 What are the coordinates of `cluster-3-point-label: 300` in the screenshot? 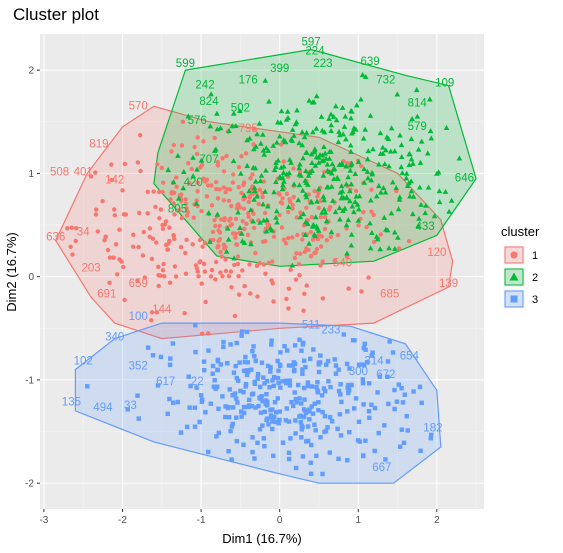 It's located at (358, 372).